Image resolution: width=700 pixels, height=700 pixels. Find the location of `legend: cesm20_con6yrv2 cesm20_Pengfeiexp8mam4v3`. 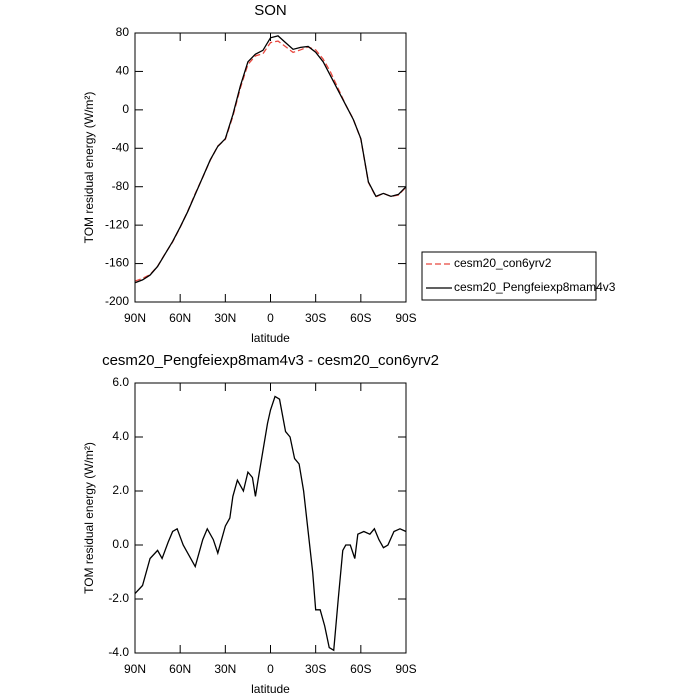

legend: cesm20_con6yrv2 cesm20_Pengfeiexp8mam4v3 is located at coordinates (518, 276).